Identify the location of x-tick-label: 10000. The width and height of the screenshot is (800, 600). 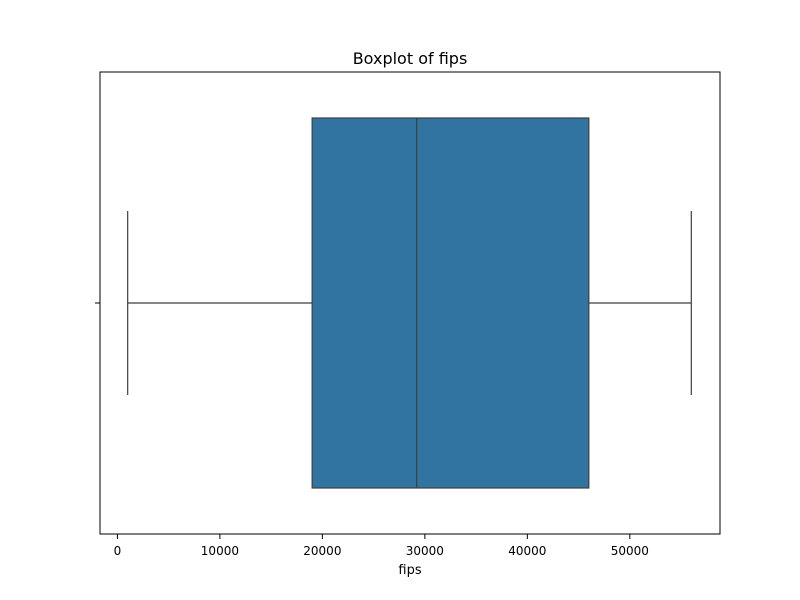
(220, 551).